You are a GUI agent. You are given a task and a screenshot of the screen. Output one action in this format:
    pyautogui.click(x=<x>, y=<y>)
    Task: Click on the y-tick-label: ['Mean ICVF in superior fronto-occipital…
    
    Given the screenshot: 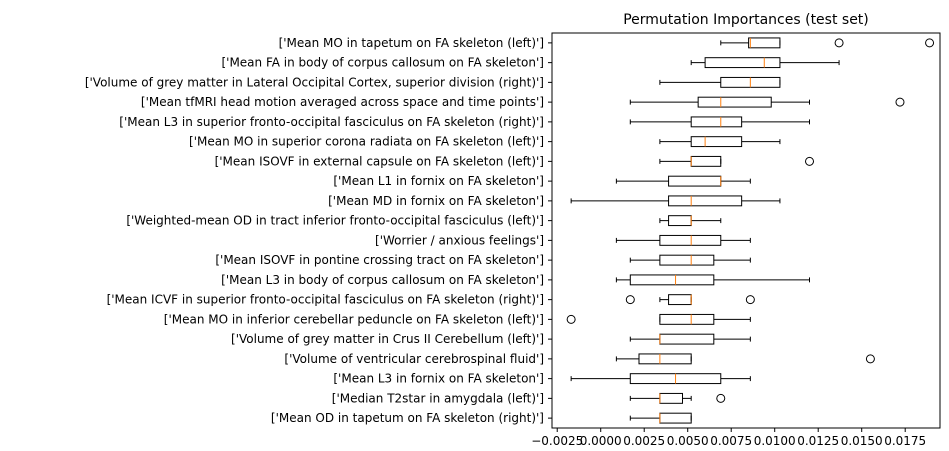 What is the action you would take?
    pyautogui.click(x=325, y=300)
    